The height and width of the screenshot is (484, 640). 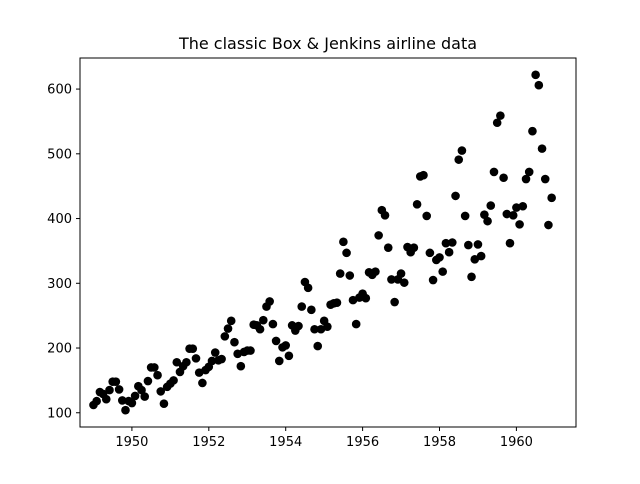 I want to click on x-axis: 1950 1952 1954 1956 1958 1960, so click(x=324, y=438).